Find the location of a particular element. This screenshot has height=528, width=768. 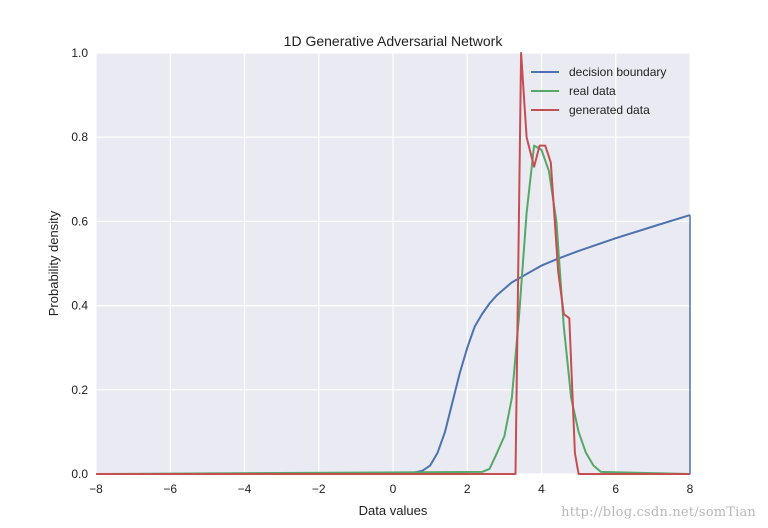

x-tick-label: 4 is located at coordinates (541, 489).